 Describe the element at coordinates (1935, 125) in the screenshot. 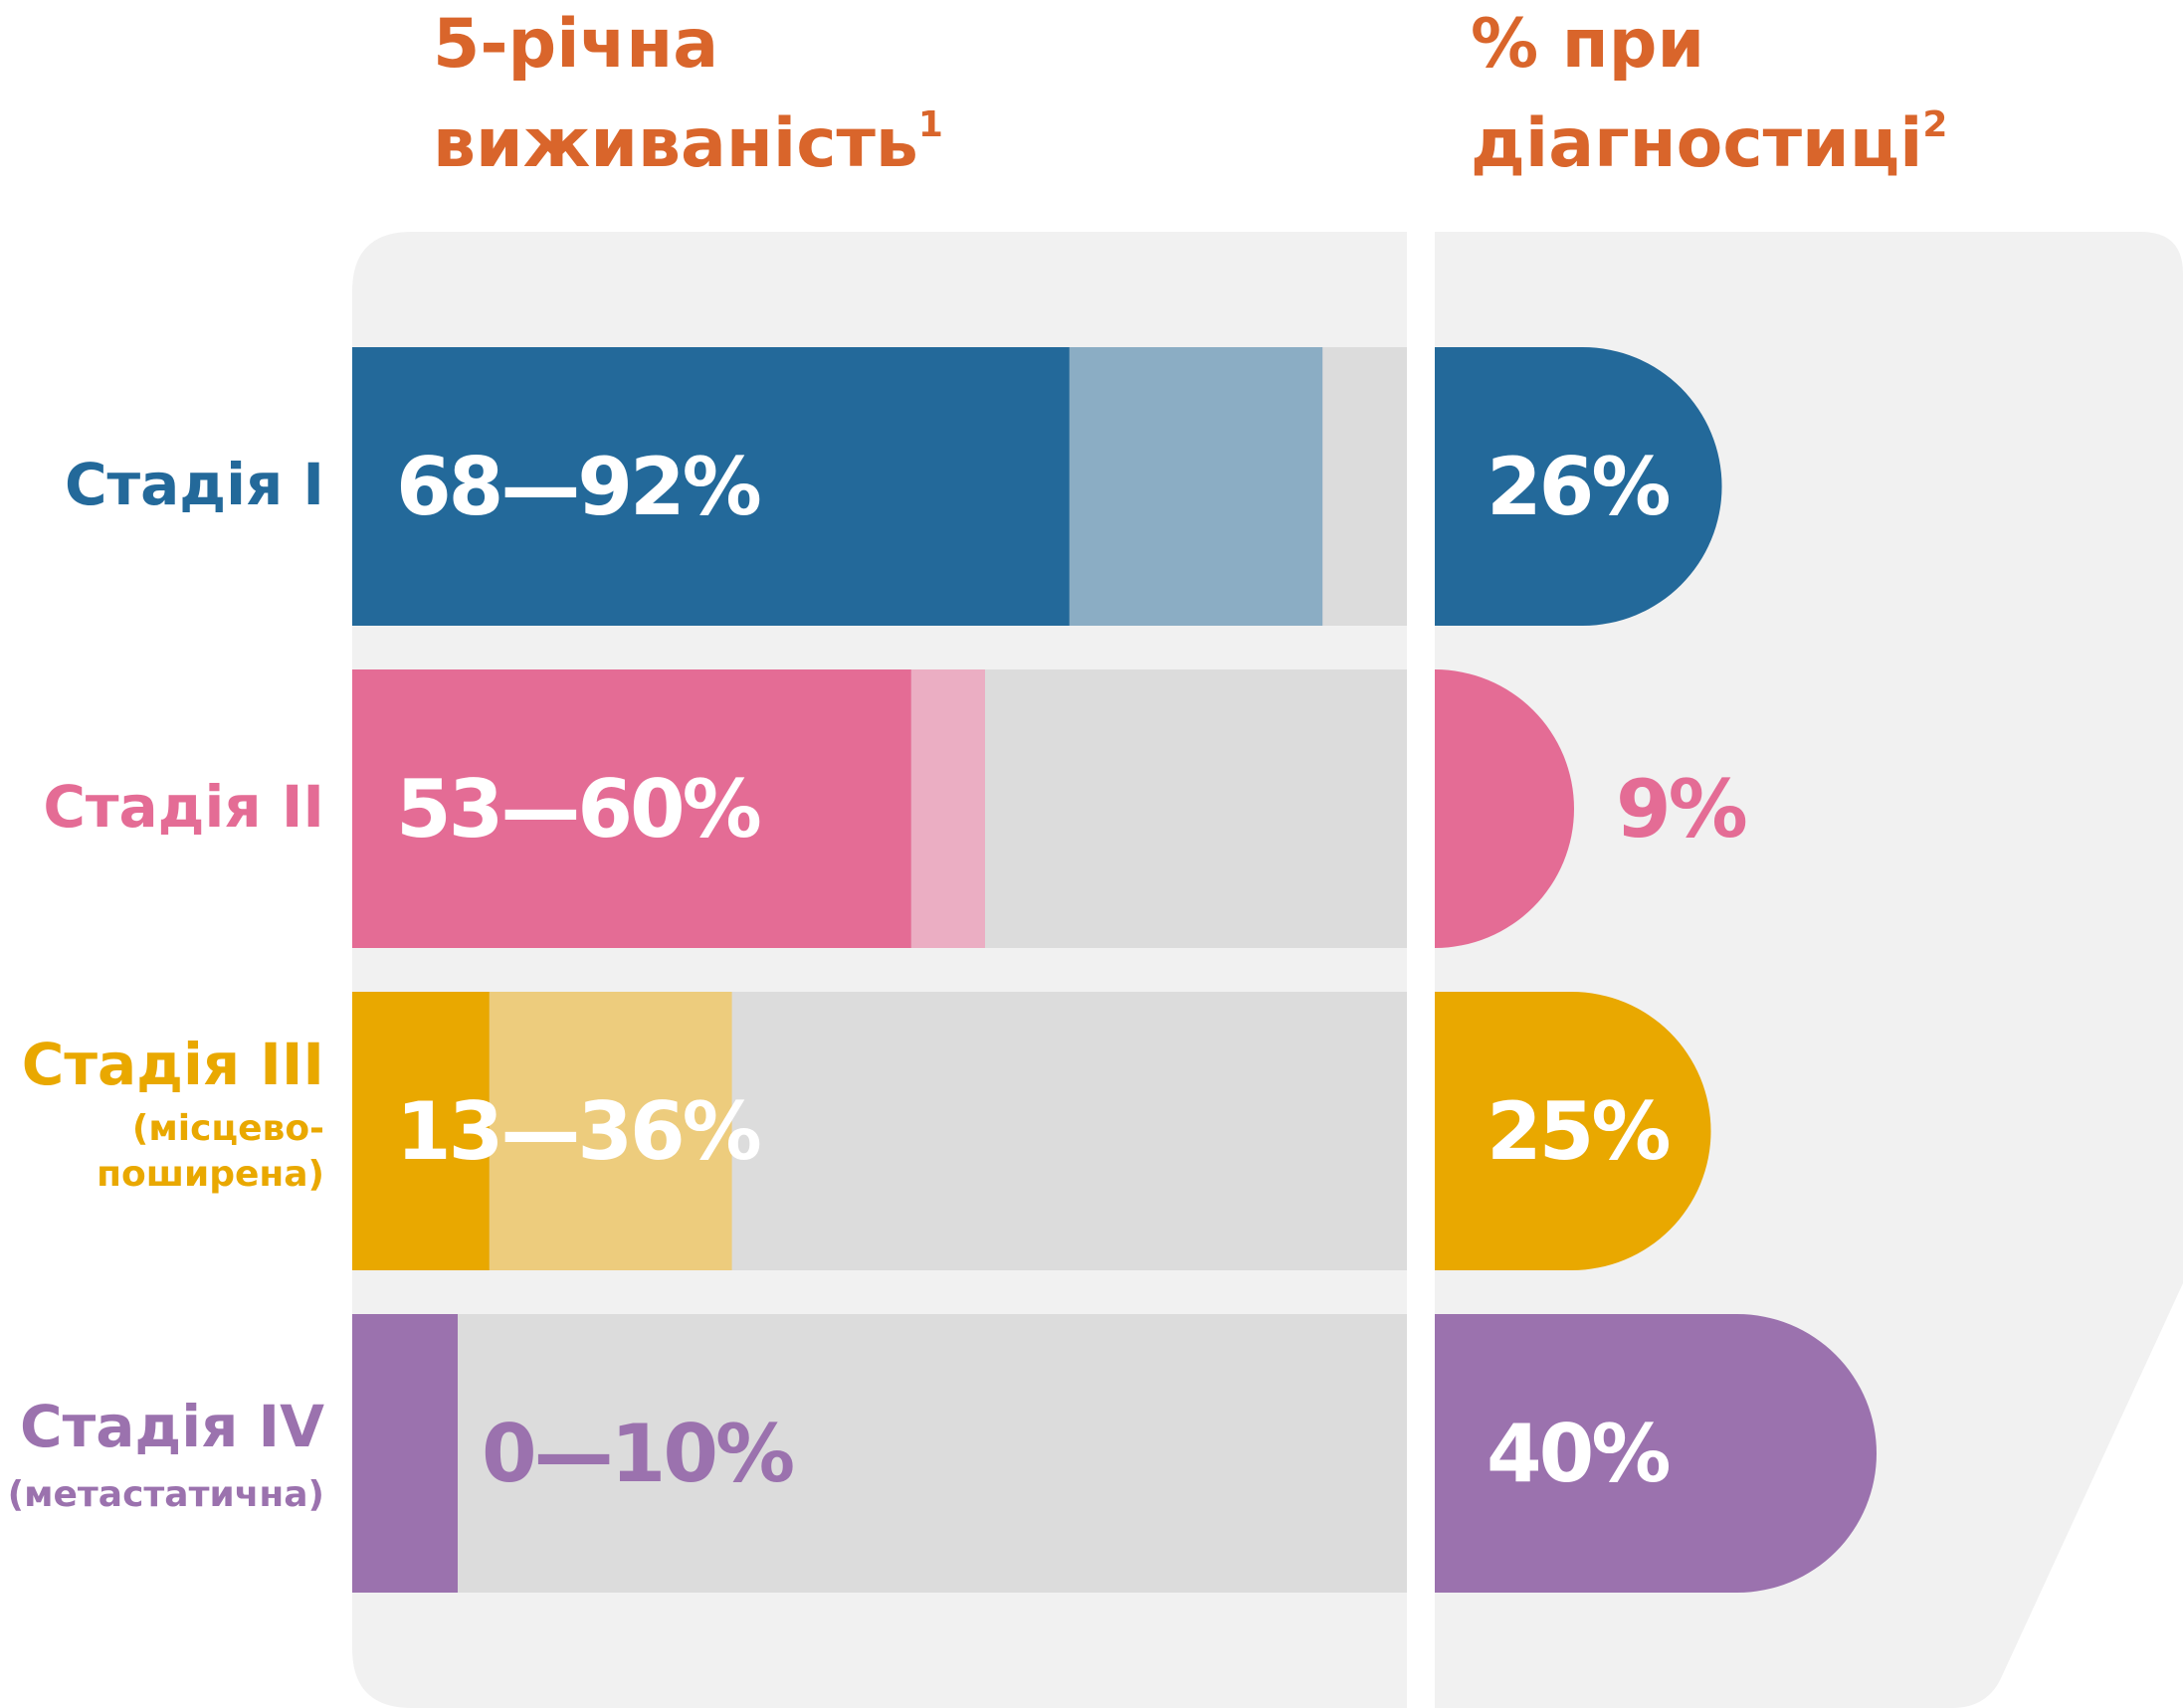

I see `diagnosis-footnote: 2` at that location.